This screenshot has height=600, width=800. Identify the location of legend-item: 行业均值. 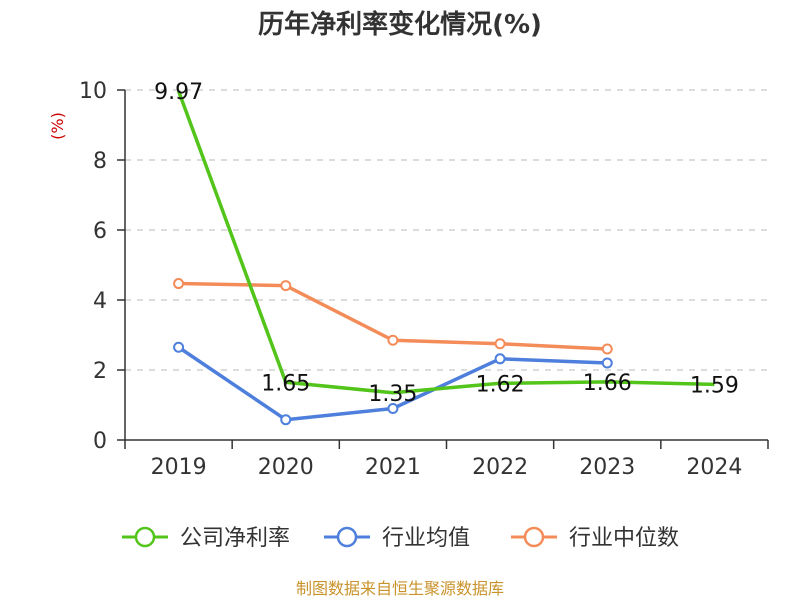
(397, 538).